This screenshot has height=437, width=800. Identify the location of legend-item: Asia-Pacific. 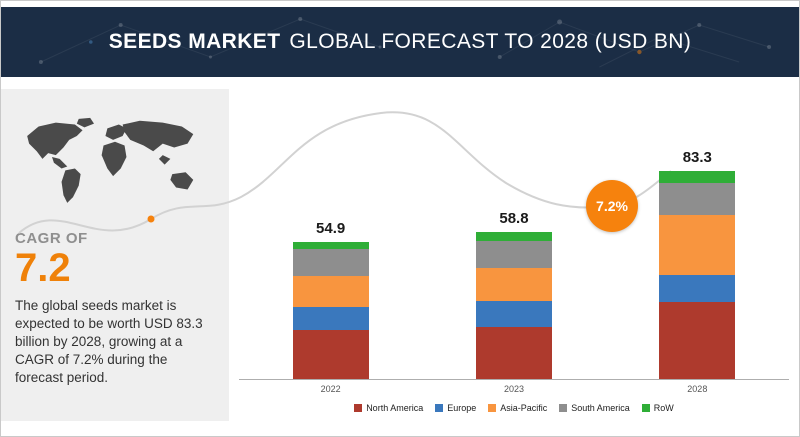
(517, 408).